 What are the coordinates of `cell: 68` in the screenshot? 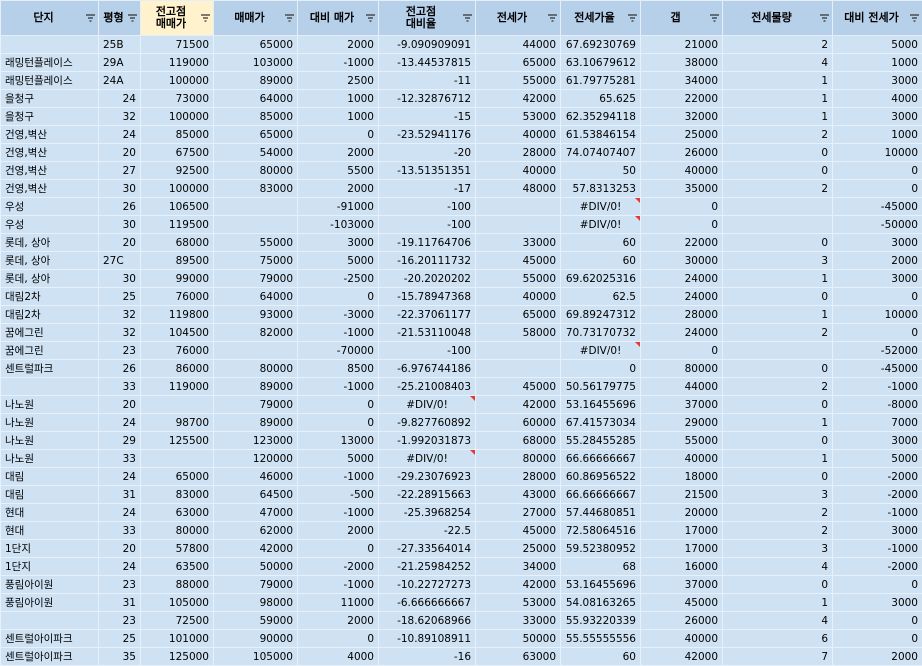 It's located at (600, 566).